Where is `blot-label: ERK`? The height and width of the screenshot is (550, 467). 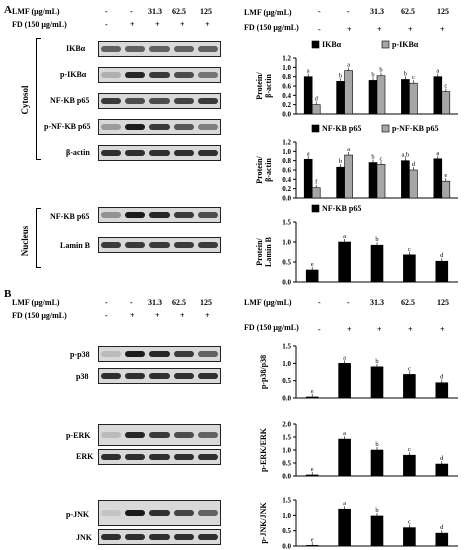
blot-label: ERK is located at coordinates (85, 456).